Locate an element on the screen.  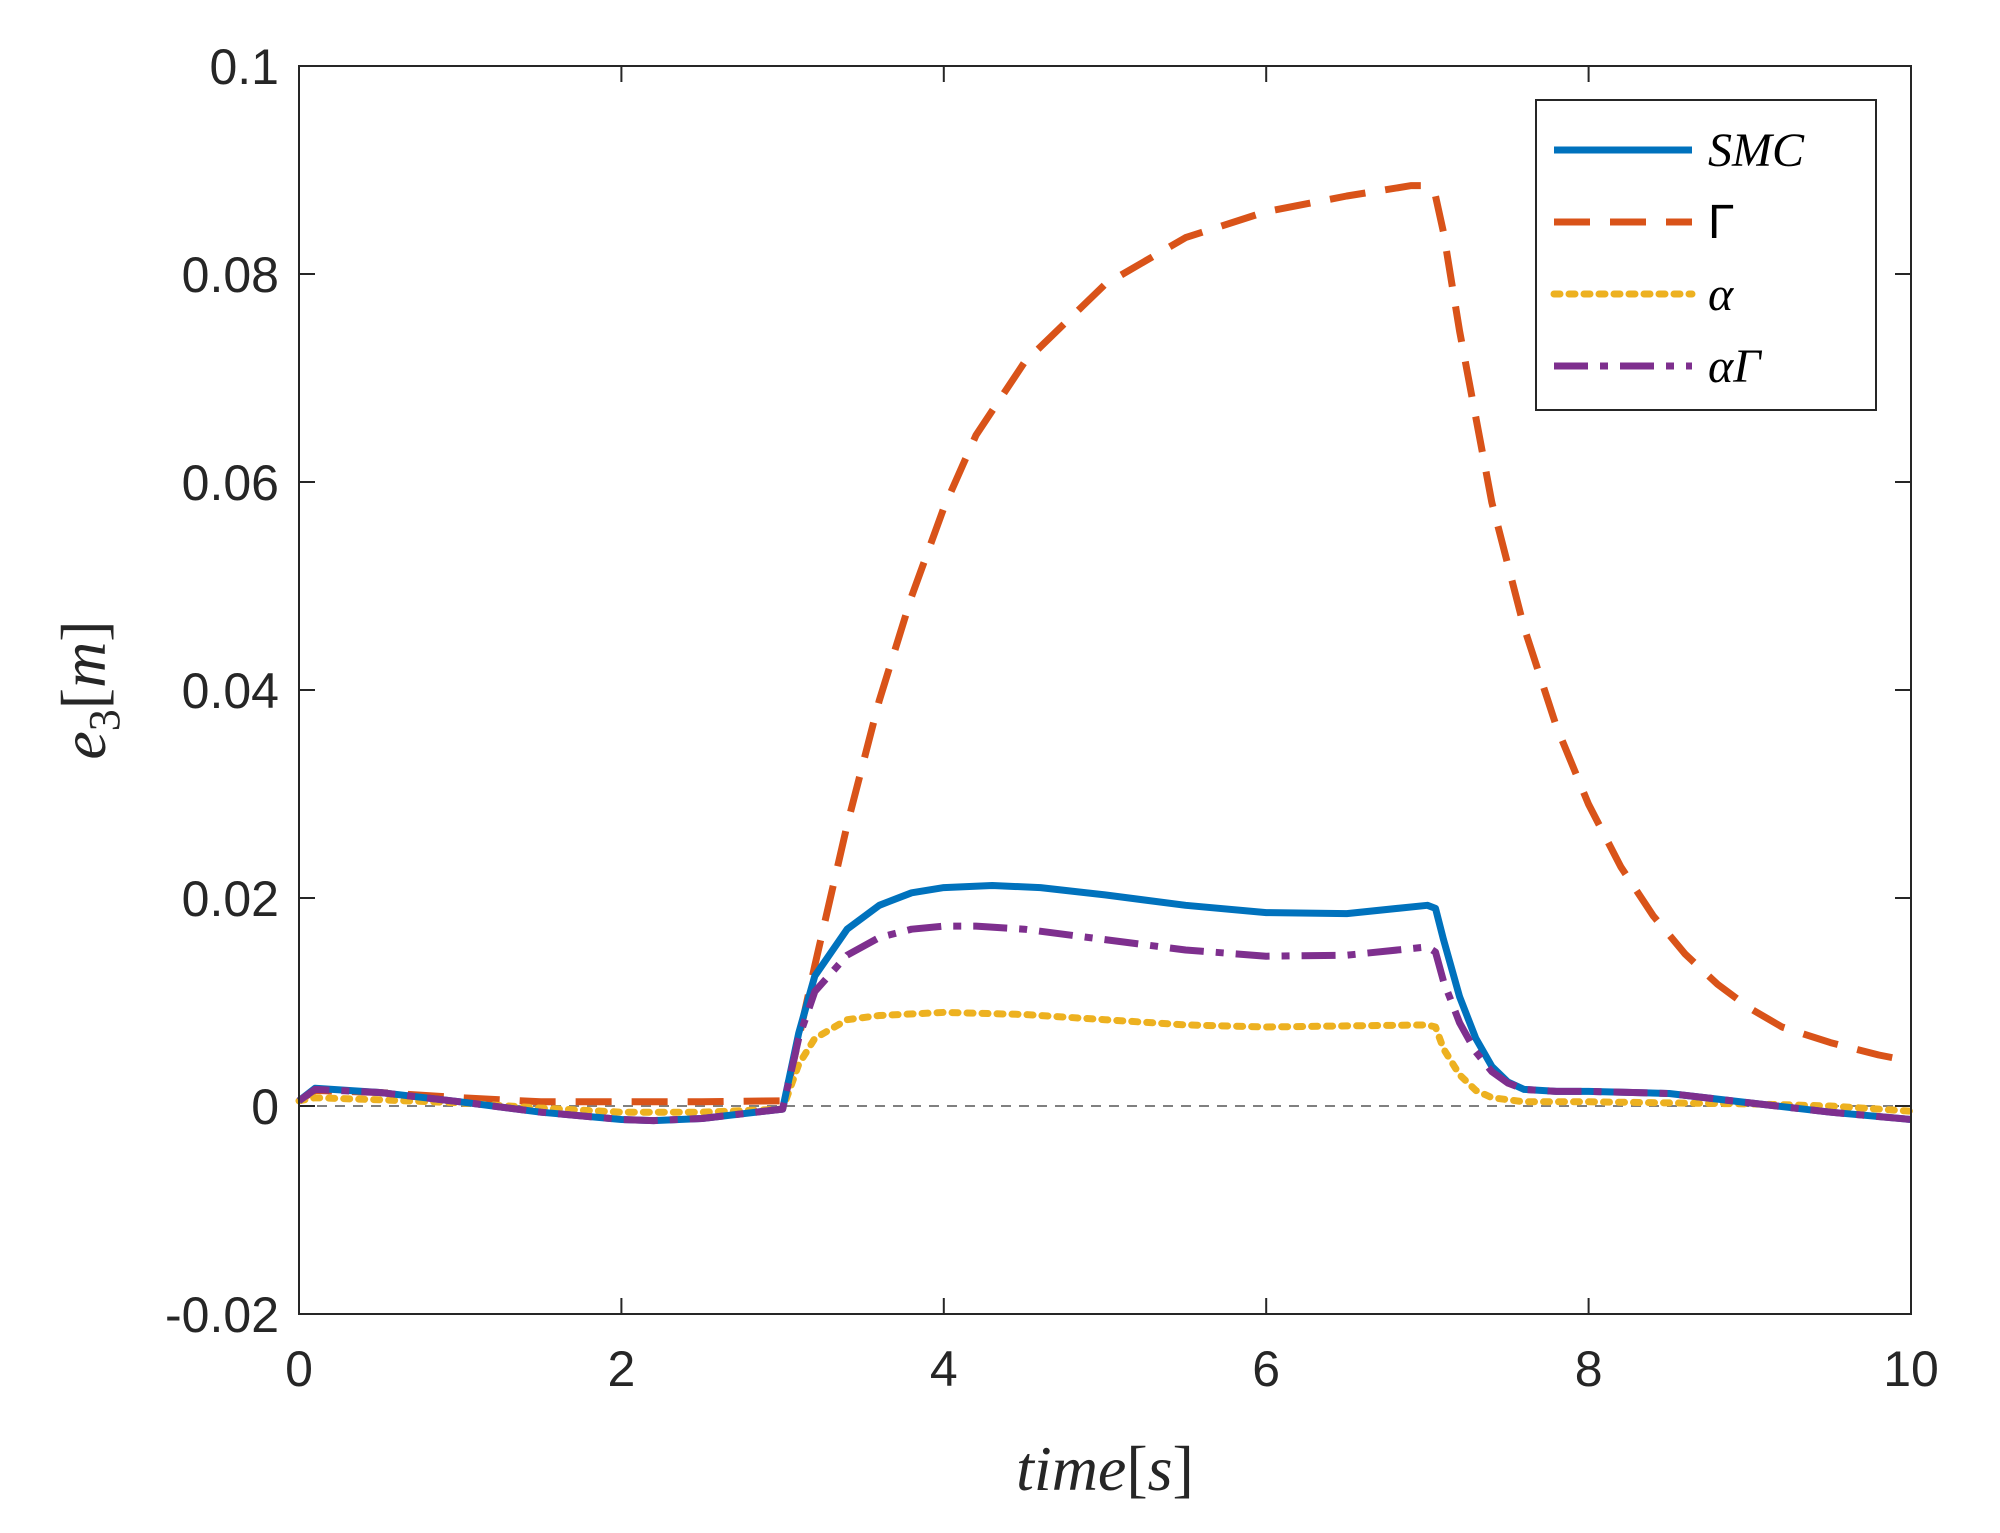
x-tick-label: 4 is located at coordinates (944, 1369).